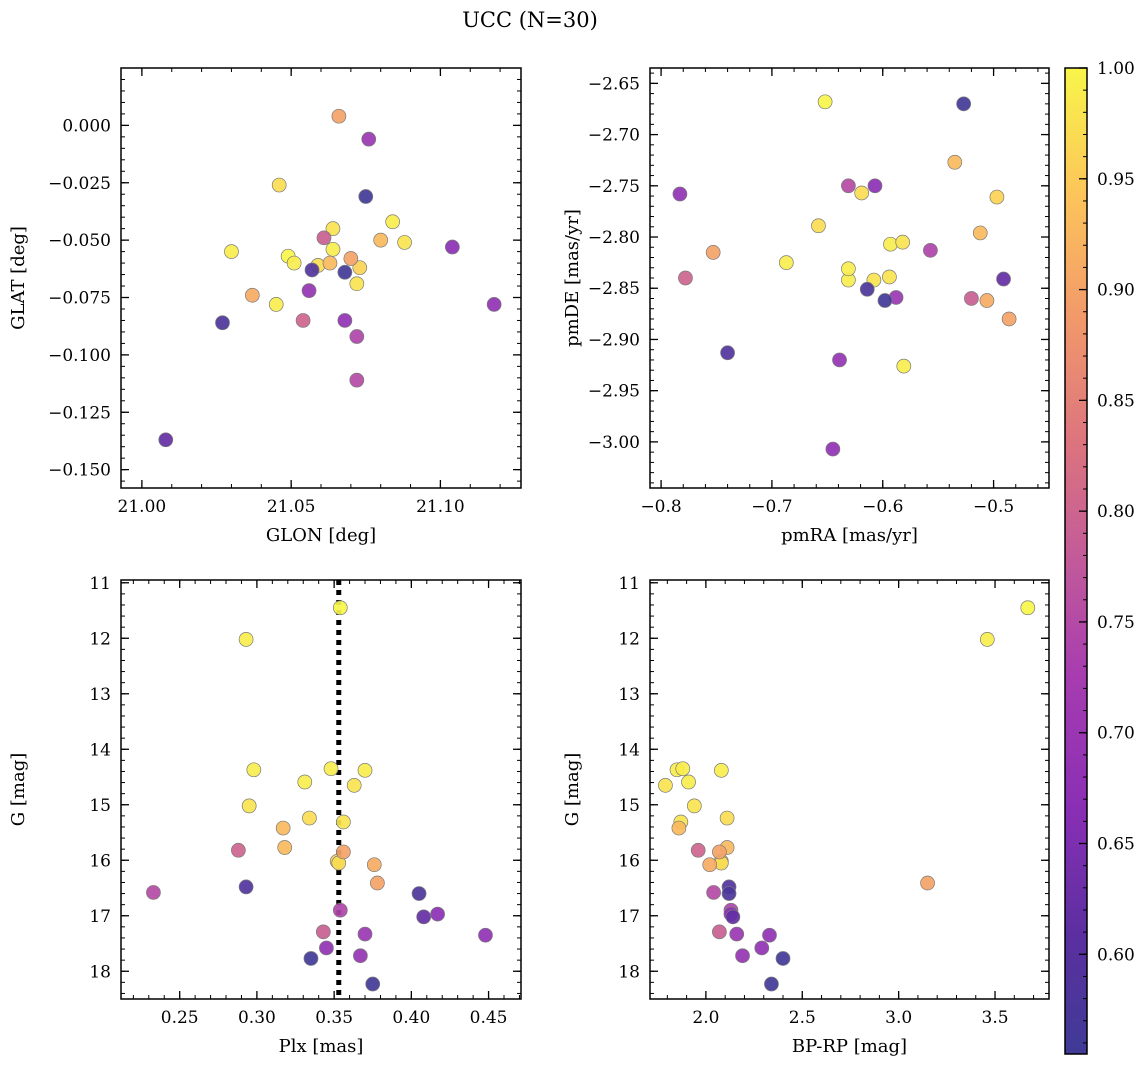 This screenshot has width=1148, height=1067. Describe the element at coordinates (100, 695) in the screenshot. I see `y-tick-label: 13` at that location.